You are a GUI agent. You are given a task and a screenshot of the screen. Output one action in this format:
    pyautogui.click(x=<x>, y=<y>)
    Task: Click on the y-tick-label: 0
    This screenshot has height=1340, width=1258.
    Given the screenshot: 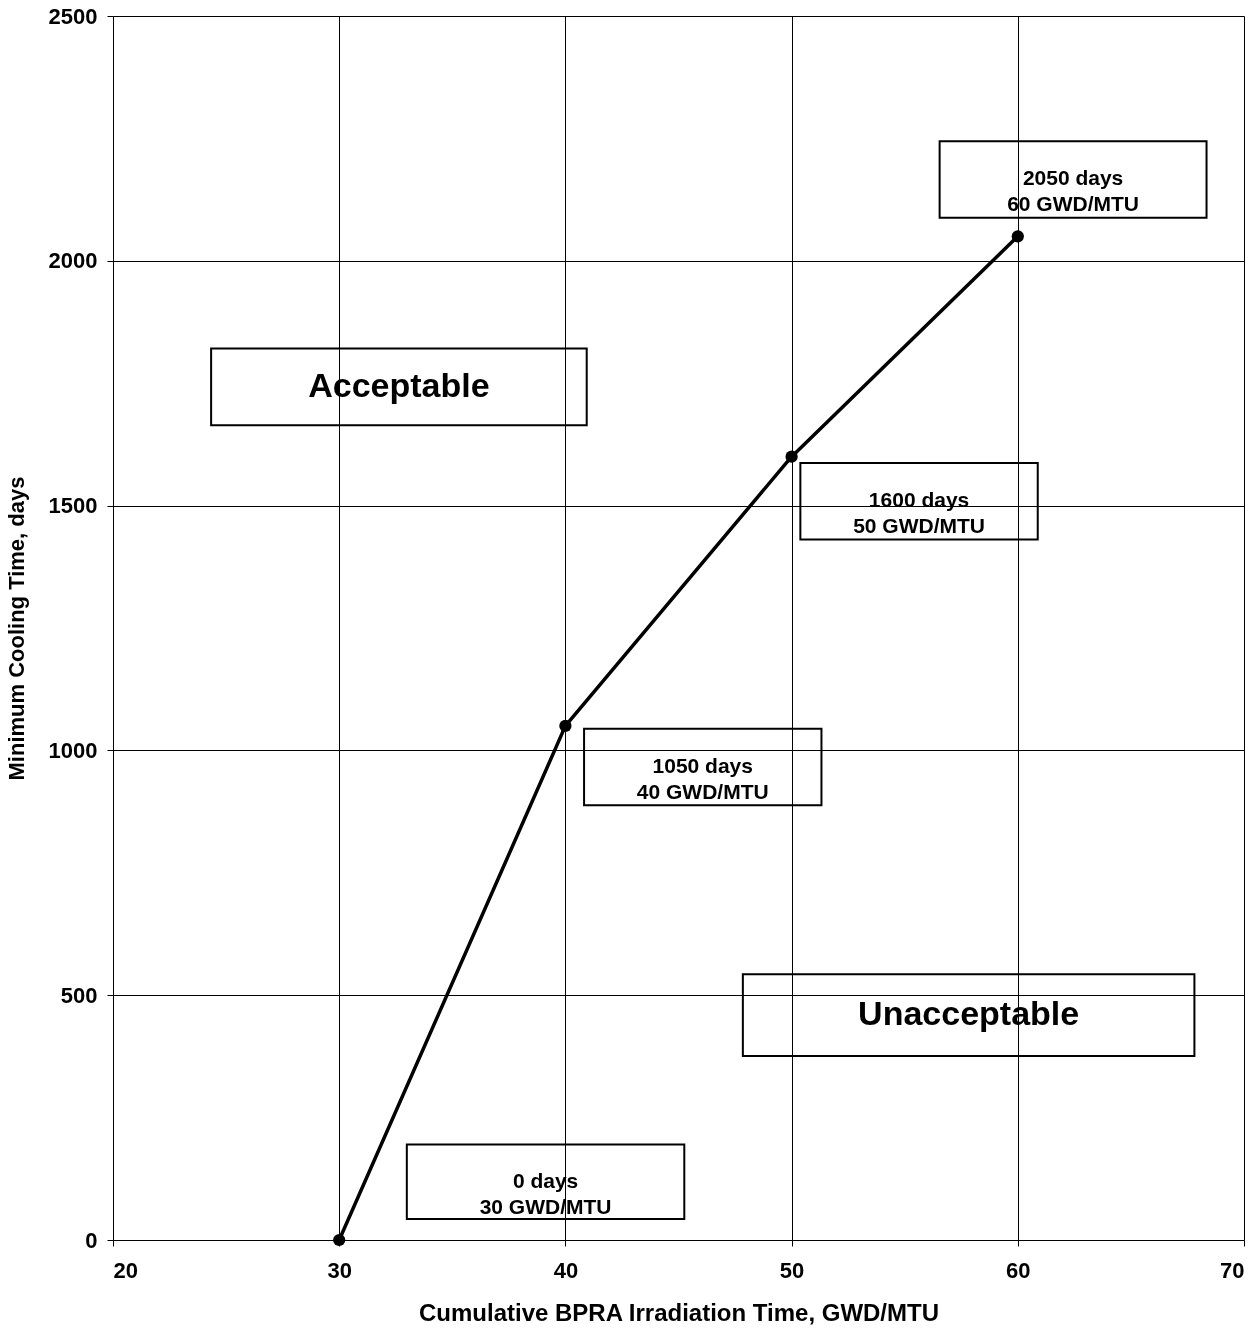 What is the action you would take?
    pyautogui.click(x=91, y=1240)
    